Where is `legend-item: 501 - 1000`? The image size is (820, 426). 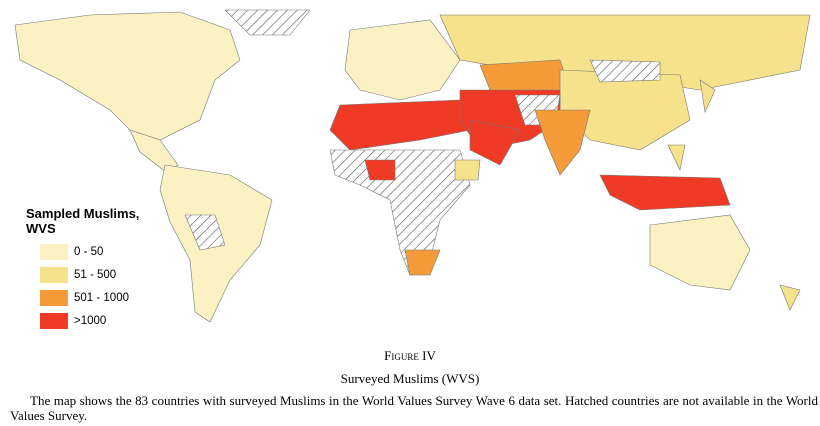 legend-item: 501 - 1000 is located at coordinates (84, 298).